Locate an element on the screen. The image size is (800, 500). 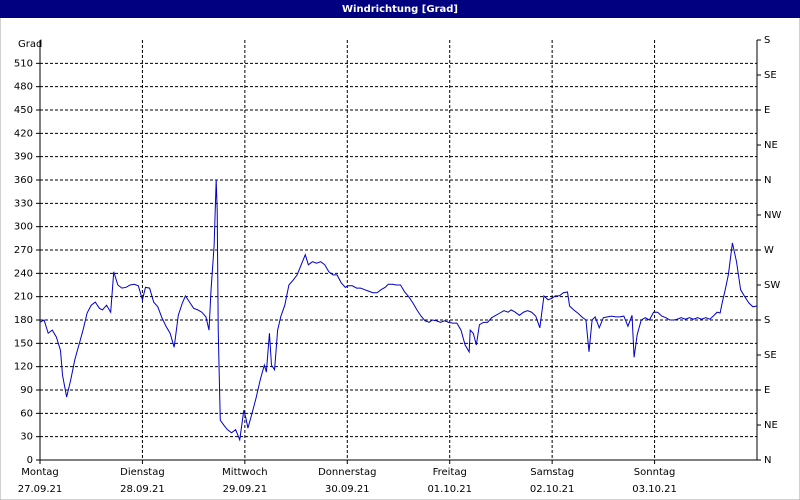
y-tick-label: 270 is located at coordinates (23, 250).